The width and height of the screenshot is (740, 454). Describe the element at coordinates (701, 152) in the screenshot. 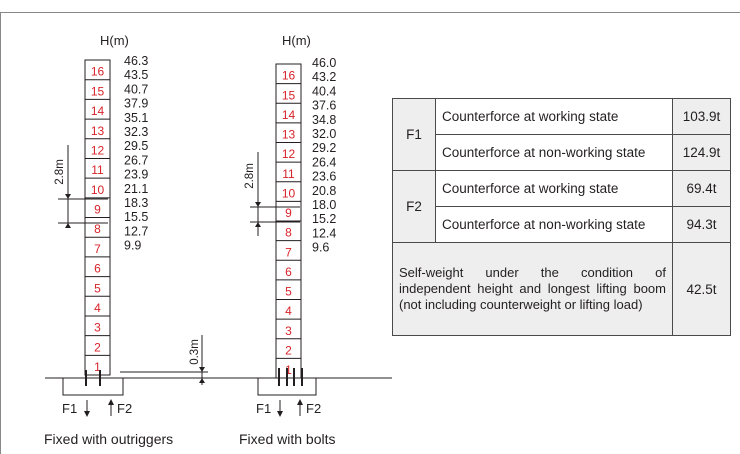

I see `f1-nonworking-value: 124.9t` at that location.